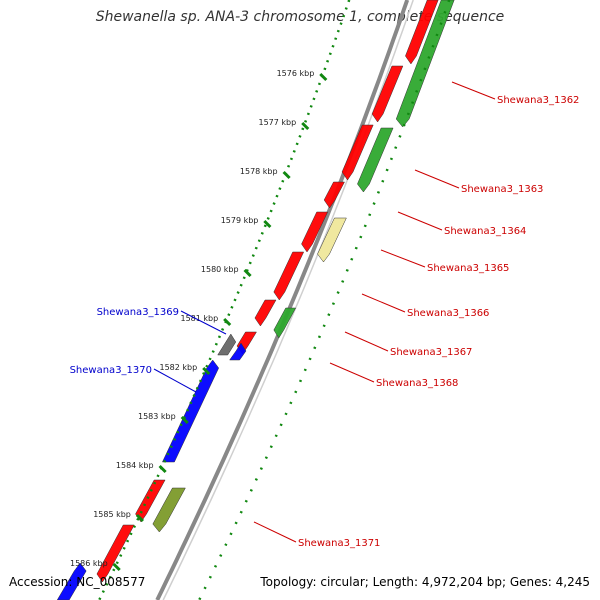 The height and width of the screenshot is (600, 600). Describe the element at coordinates (178, 367) in the screenshot. I see `ruler-tick-label: 1582 kbp` at that location.